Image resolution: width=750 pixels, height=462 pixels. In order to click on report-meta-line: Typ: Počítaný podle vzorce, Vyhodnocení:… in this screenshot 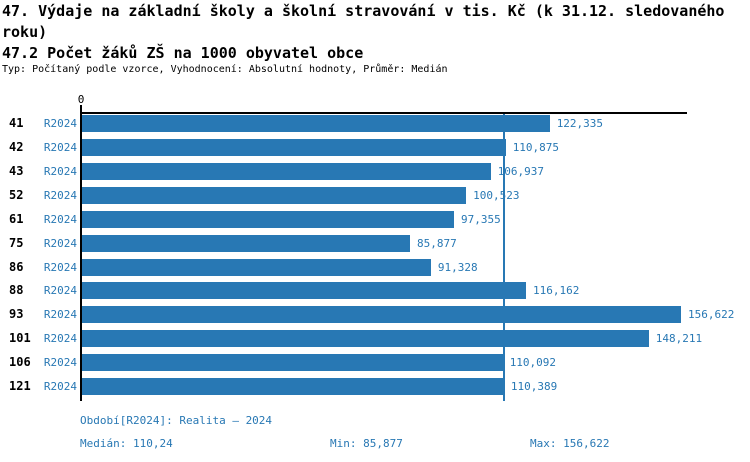, I will do `click(225, 69)`.